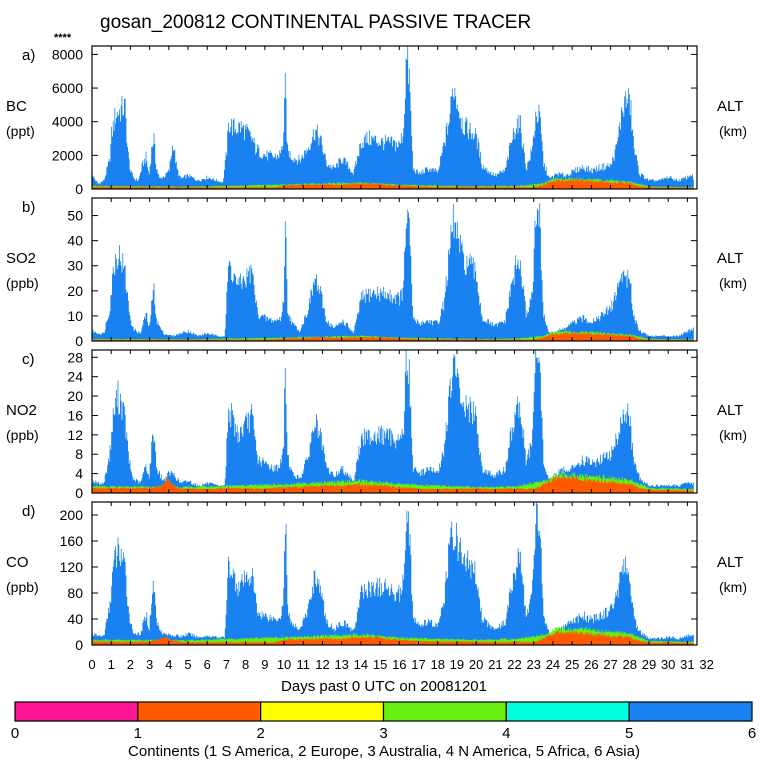 The image size is (768, 768). I want to click on y-tick-label: 6000, so click(67, 88).